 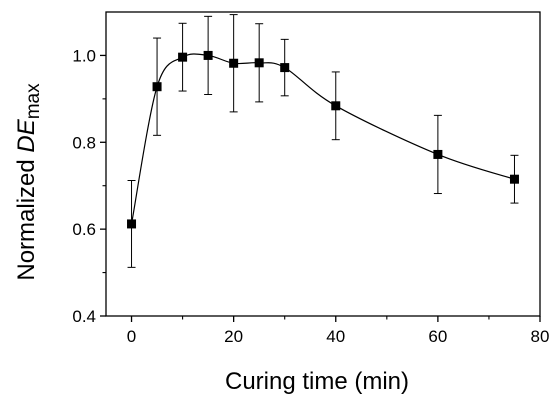 I want to click on x-tick-label: 40, so click(x=335, y=336).